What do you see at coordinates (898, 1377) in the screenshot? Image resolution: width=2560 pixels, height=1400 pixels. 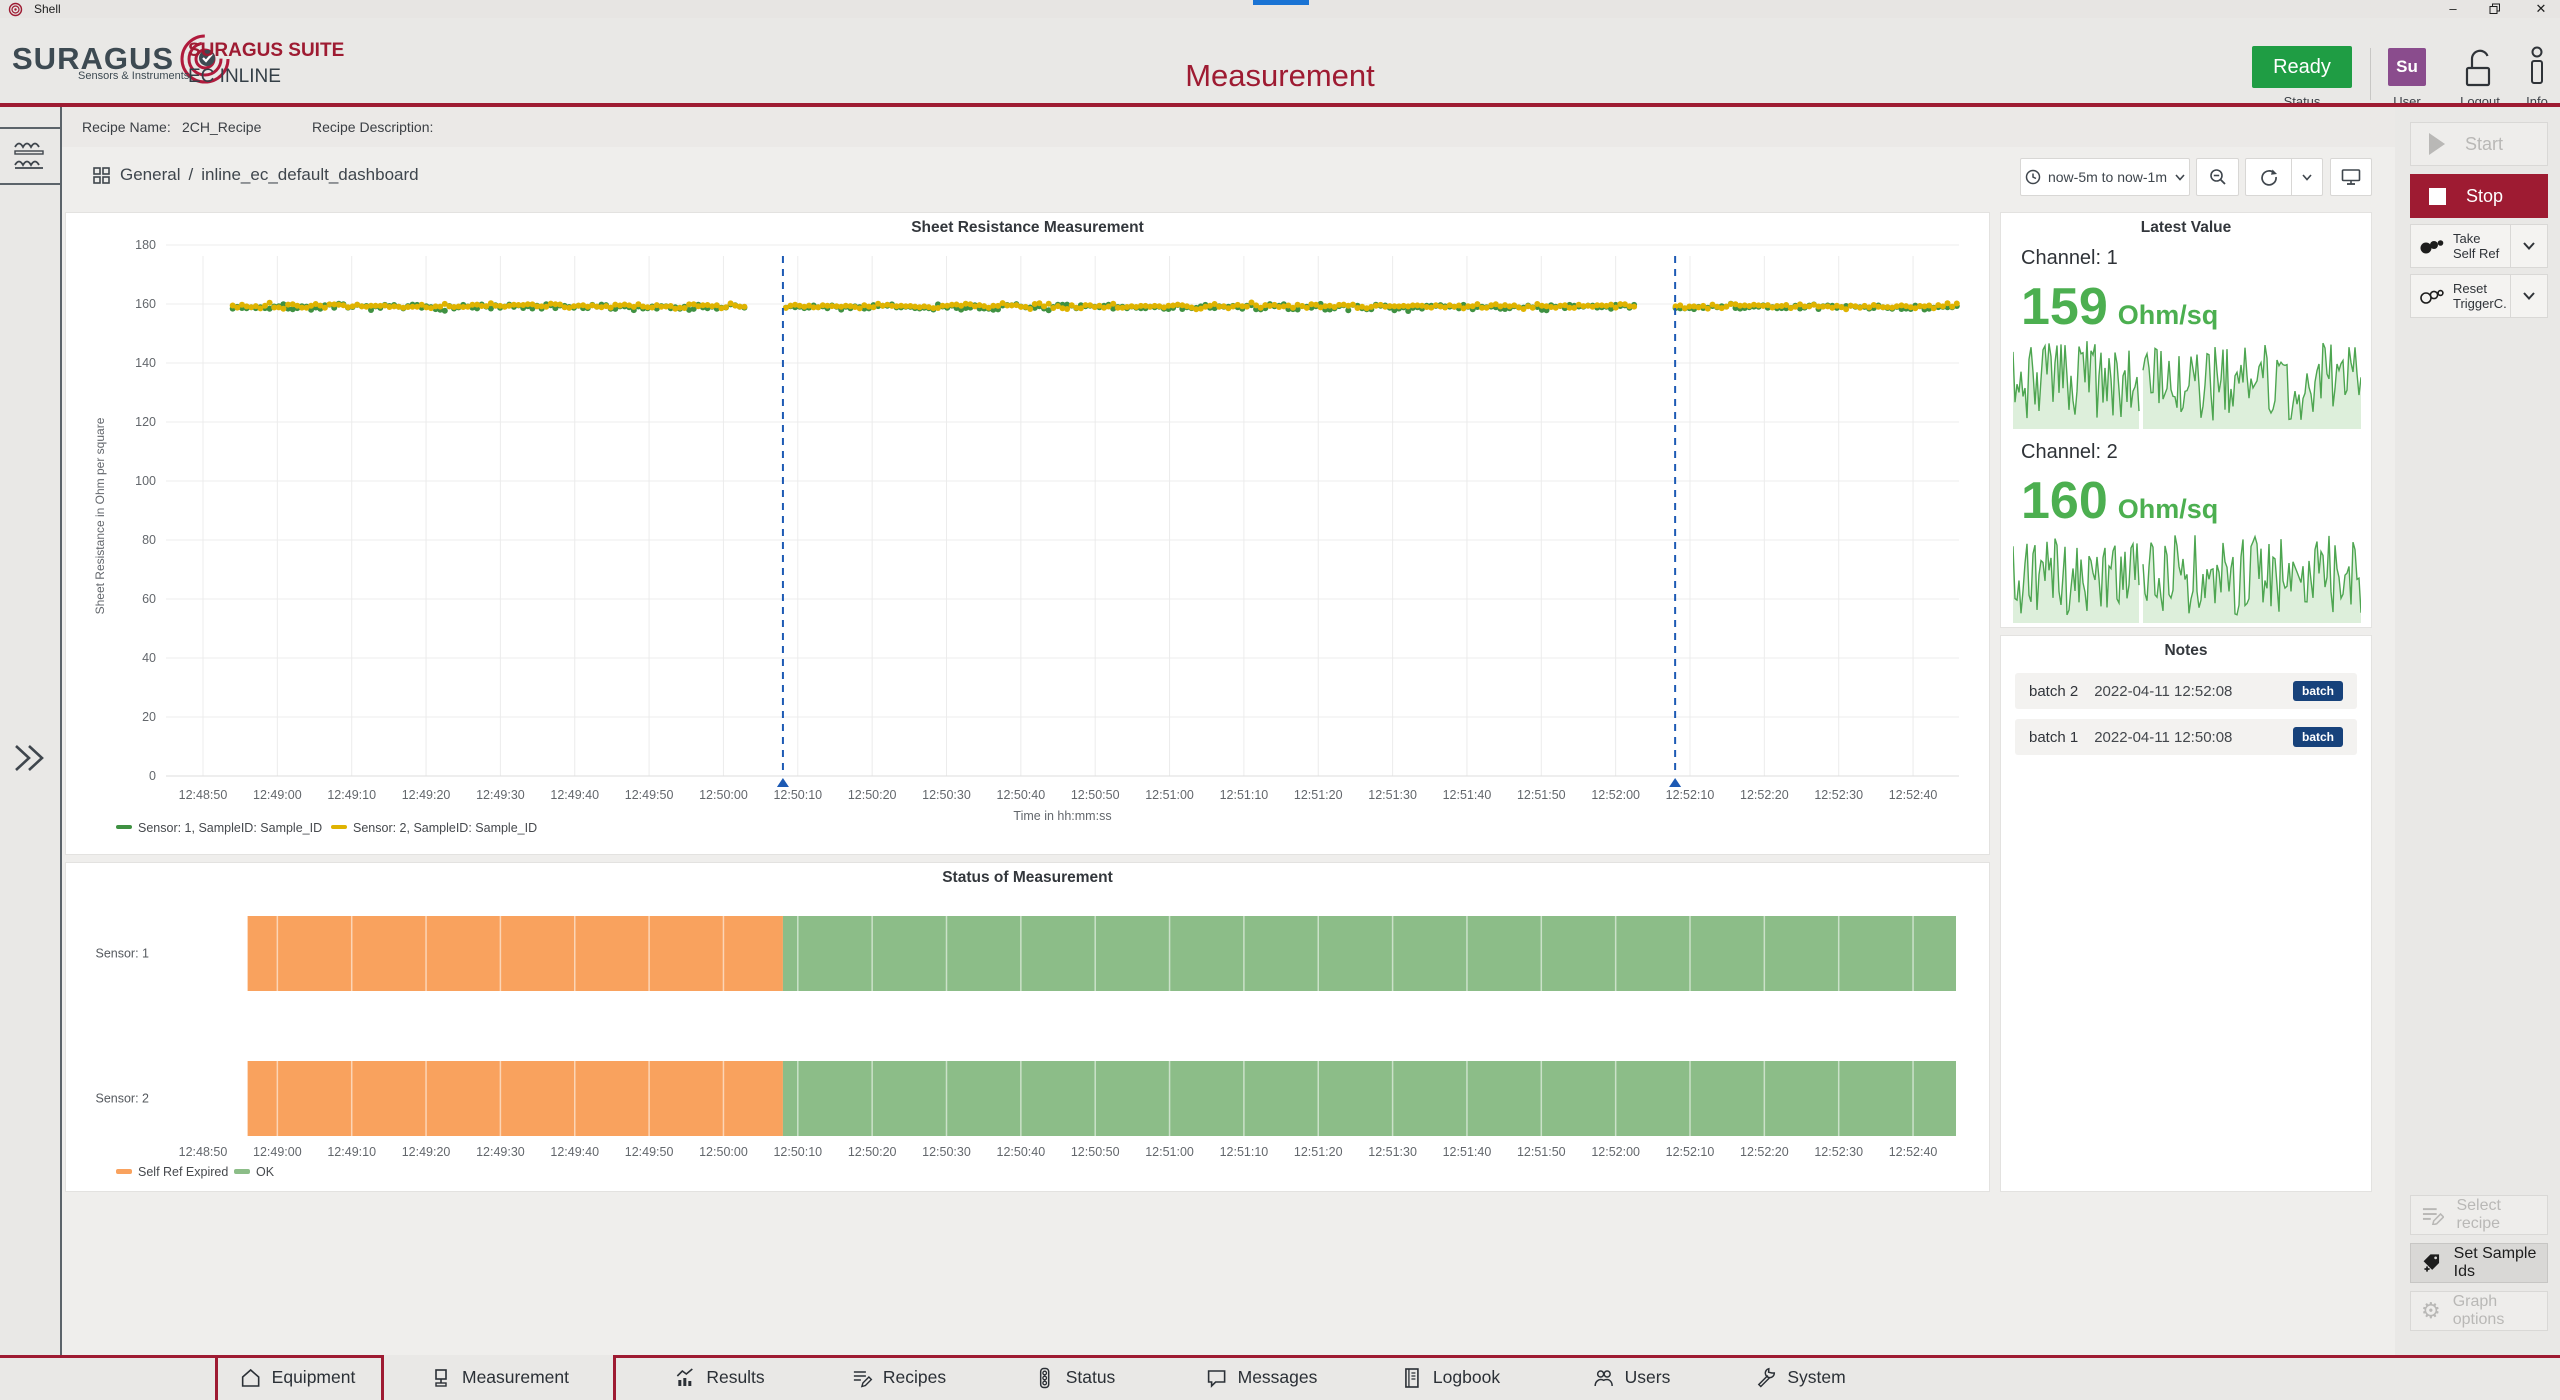 I see `tab-recipes: Recipes` at bounding box center [898, 1377].